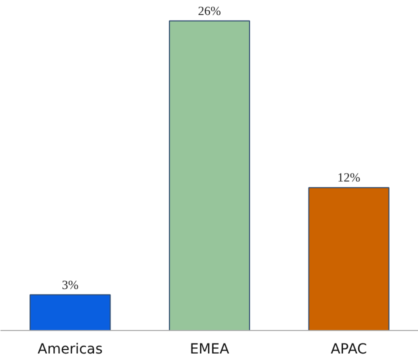 The width and height of the screenshot is (418, 361). I want to click on x-tick-label: APAC, so click(349, 350).